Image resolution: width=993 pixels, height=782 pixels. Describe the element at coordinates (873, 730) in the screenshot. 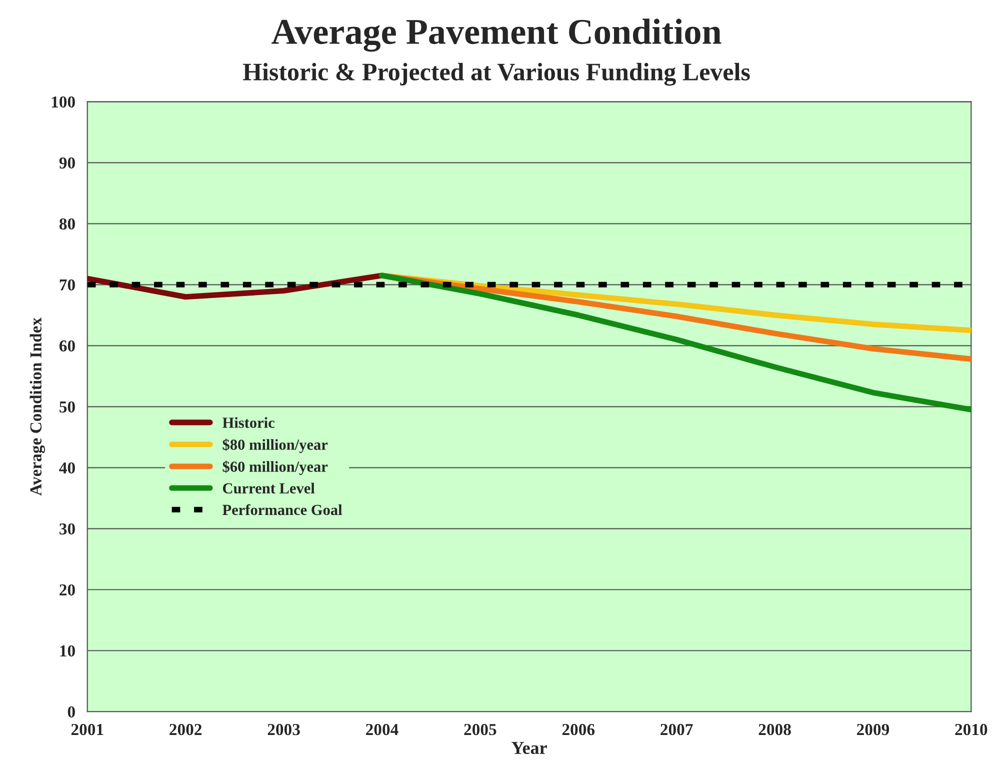

I see `x-tick-label: 2009` at that location.